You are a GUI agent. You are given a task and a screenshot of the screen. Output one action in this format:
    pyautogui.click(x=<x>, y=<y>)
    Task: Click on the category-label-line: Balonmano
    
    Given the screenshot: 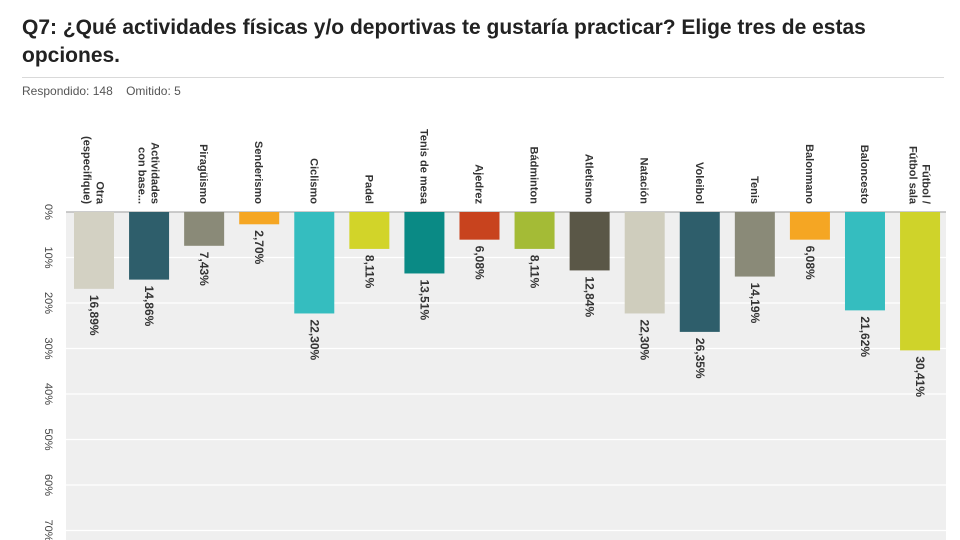 What is the action you would take?
    pyautogui.click(x=809, y=174)
    